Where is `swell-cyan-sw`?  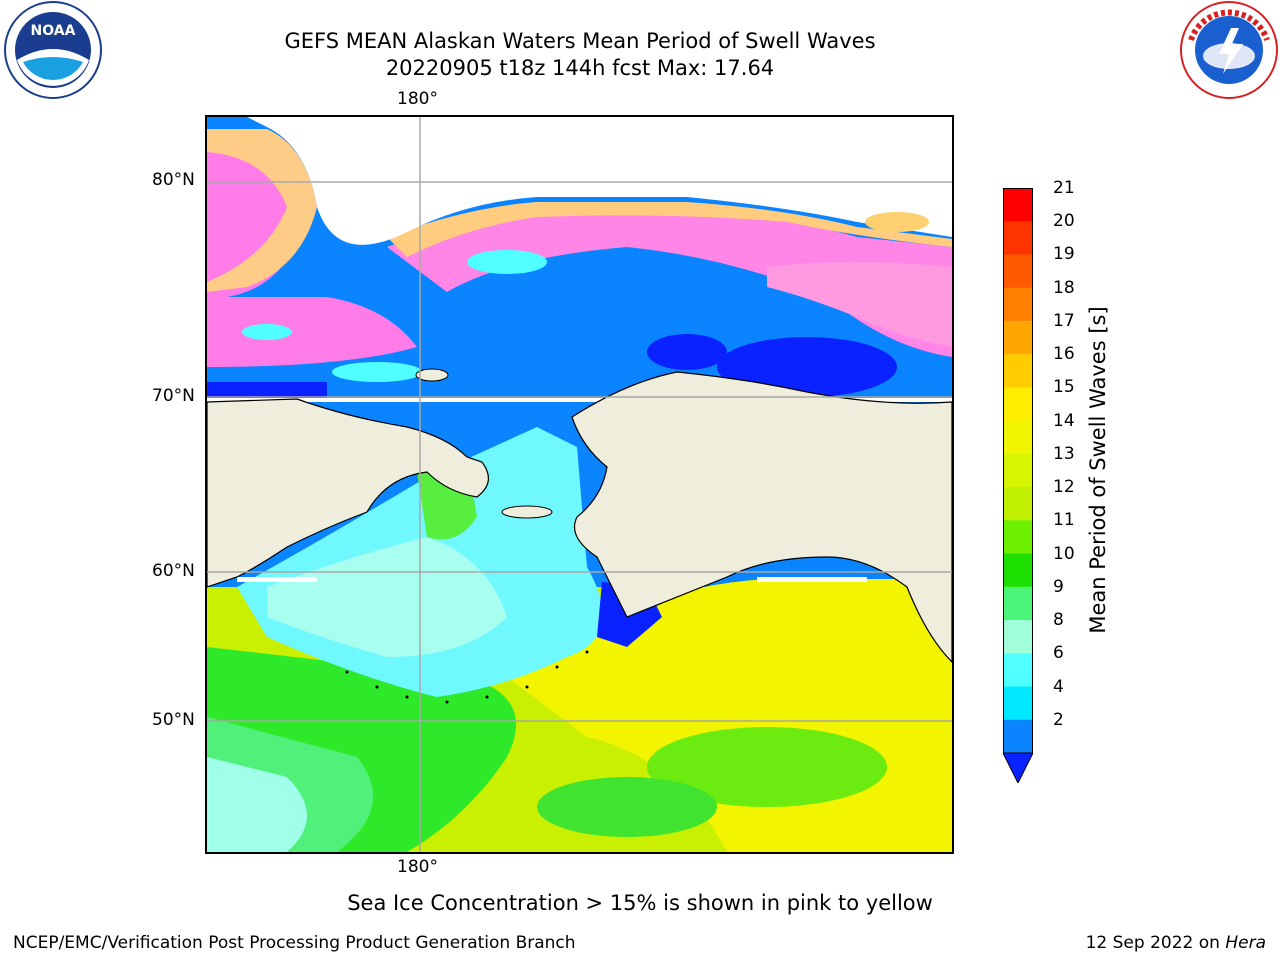
swell-cyan-sw is located at coordinates (257, 804).